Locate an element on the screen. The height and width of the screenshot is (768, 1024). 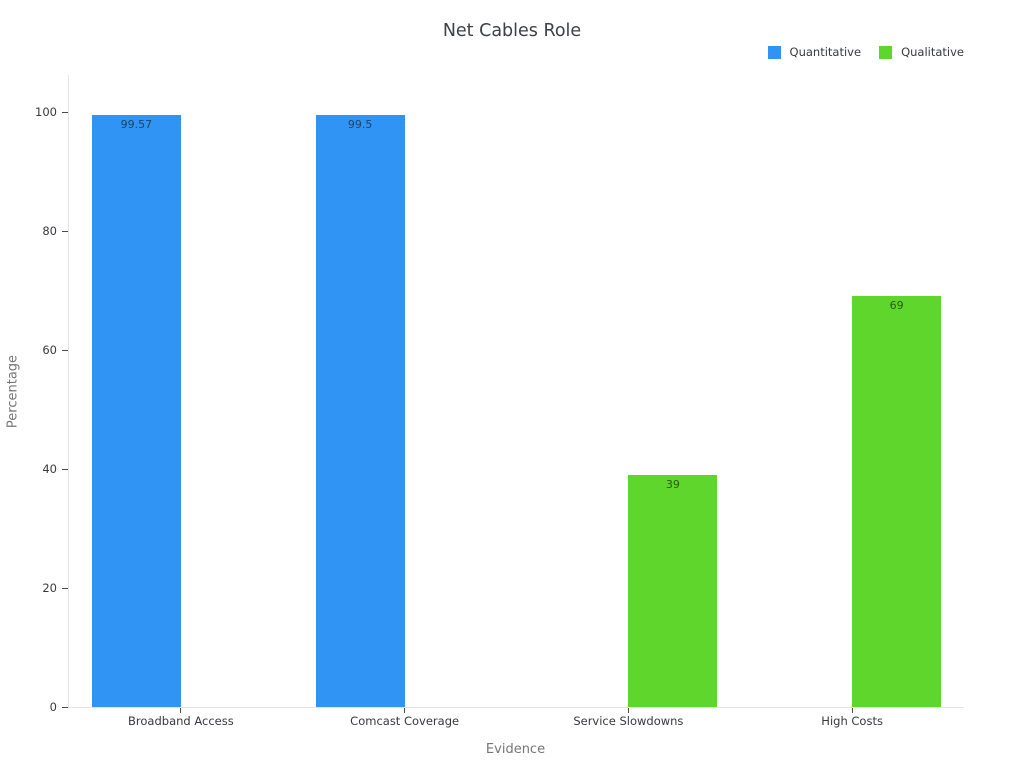
legend-label: Qualitative is located at coordinates (932, 52).